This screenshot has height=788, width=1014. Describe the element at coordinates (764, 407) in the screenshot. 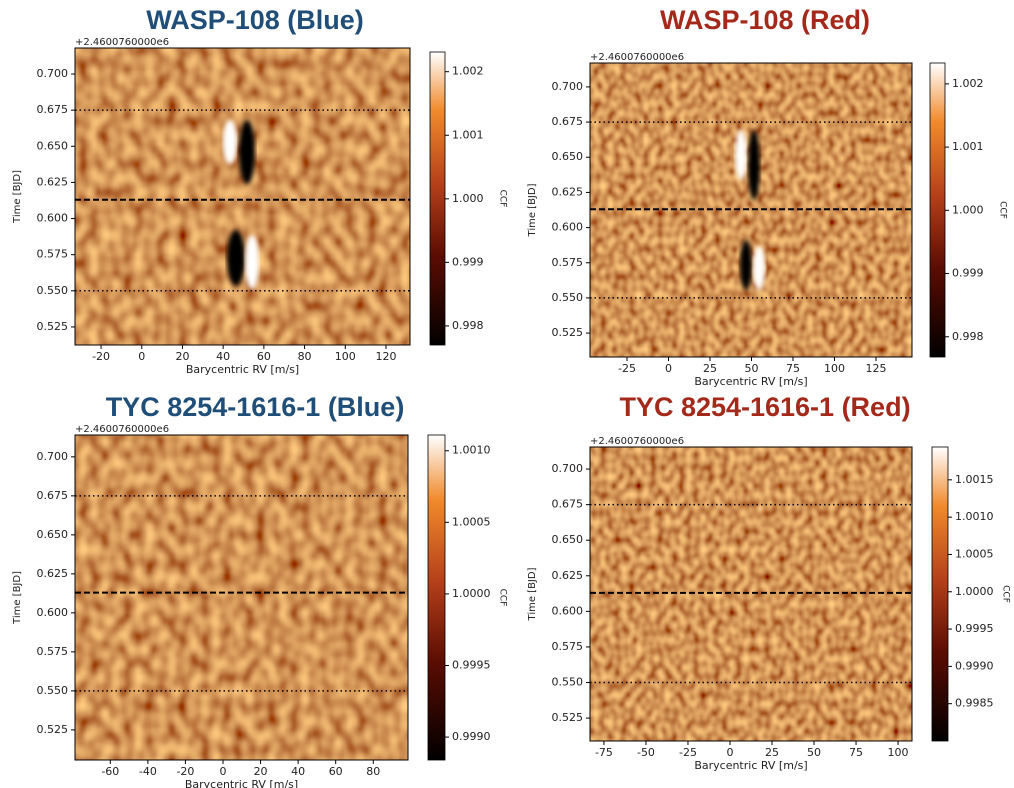

I see `panel-title: TYC 8254-1616-1 (Red)` at that location.